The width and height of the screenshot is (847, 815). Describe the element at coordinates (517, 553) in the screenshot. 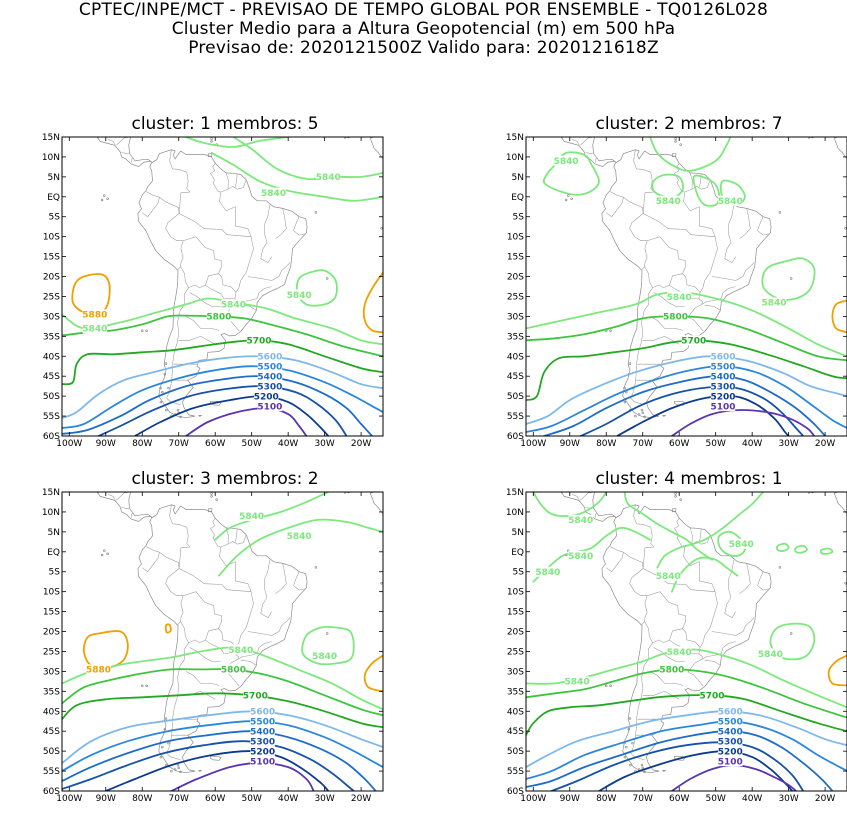

I see `lat-label: EQ` at that location.